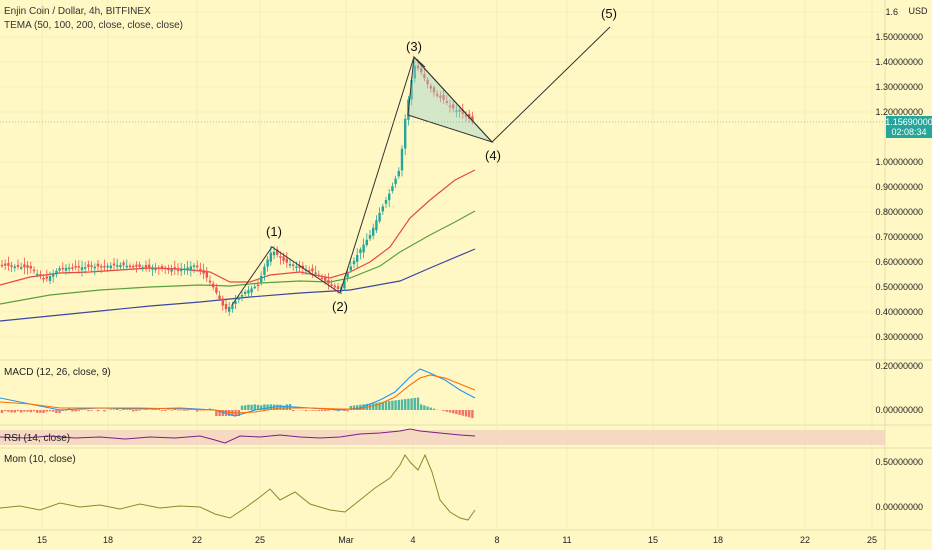  What do you see at coordinates (918, 11) in the screenshot?
I see `price-unit: USD` at bounding box center [918, 11].